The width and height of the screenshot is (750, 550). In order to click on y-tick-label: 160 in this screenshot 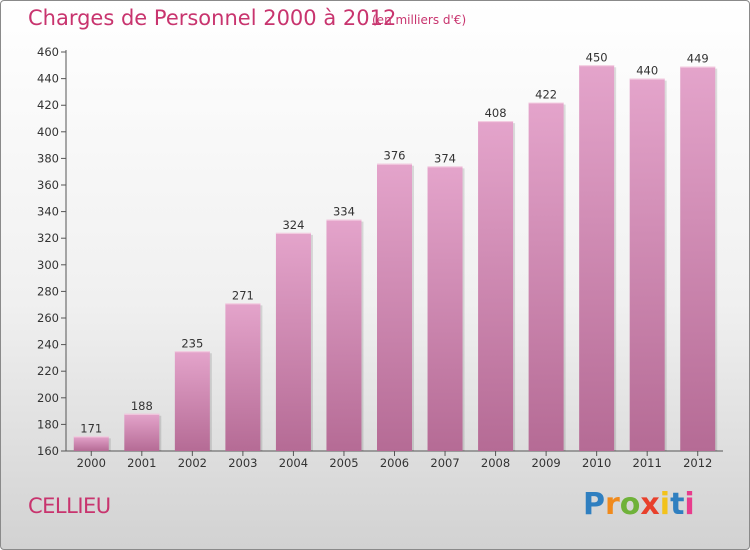, I will do `click(48, 451)`.